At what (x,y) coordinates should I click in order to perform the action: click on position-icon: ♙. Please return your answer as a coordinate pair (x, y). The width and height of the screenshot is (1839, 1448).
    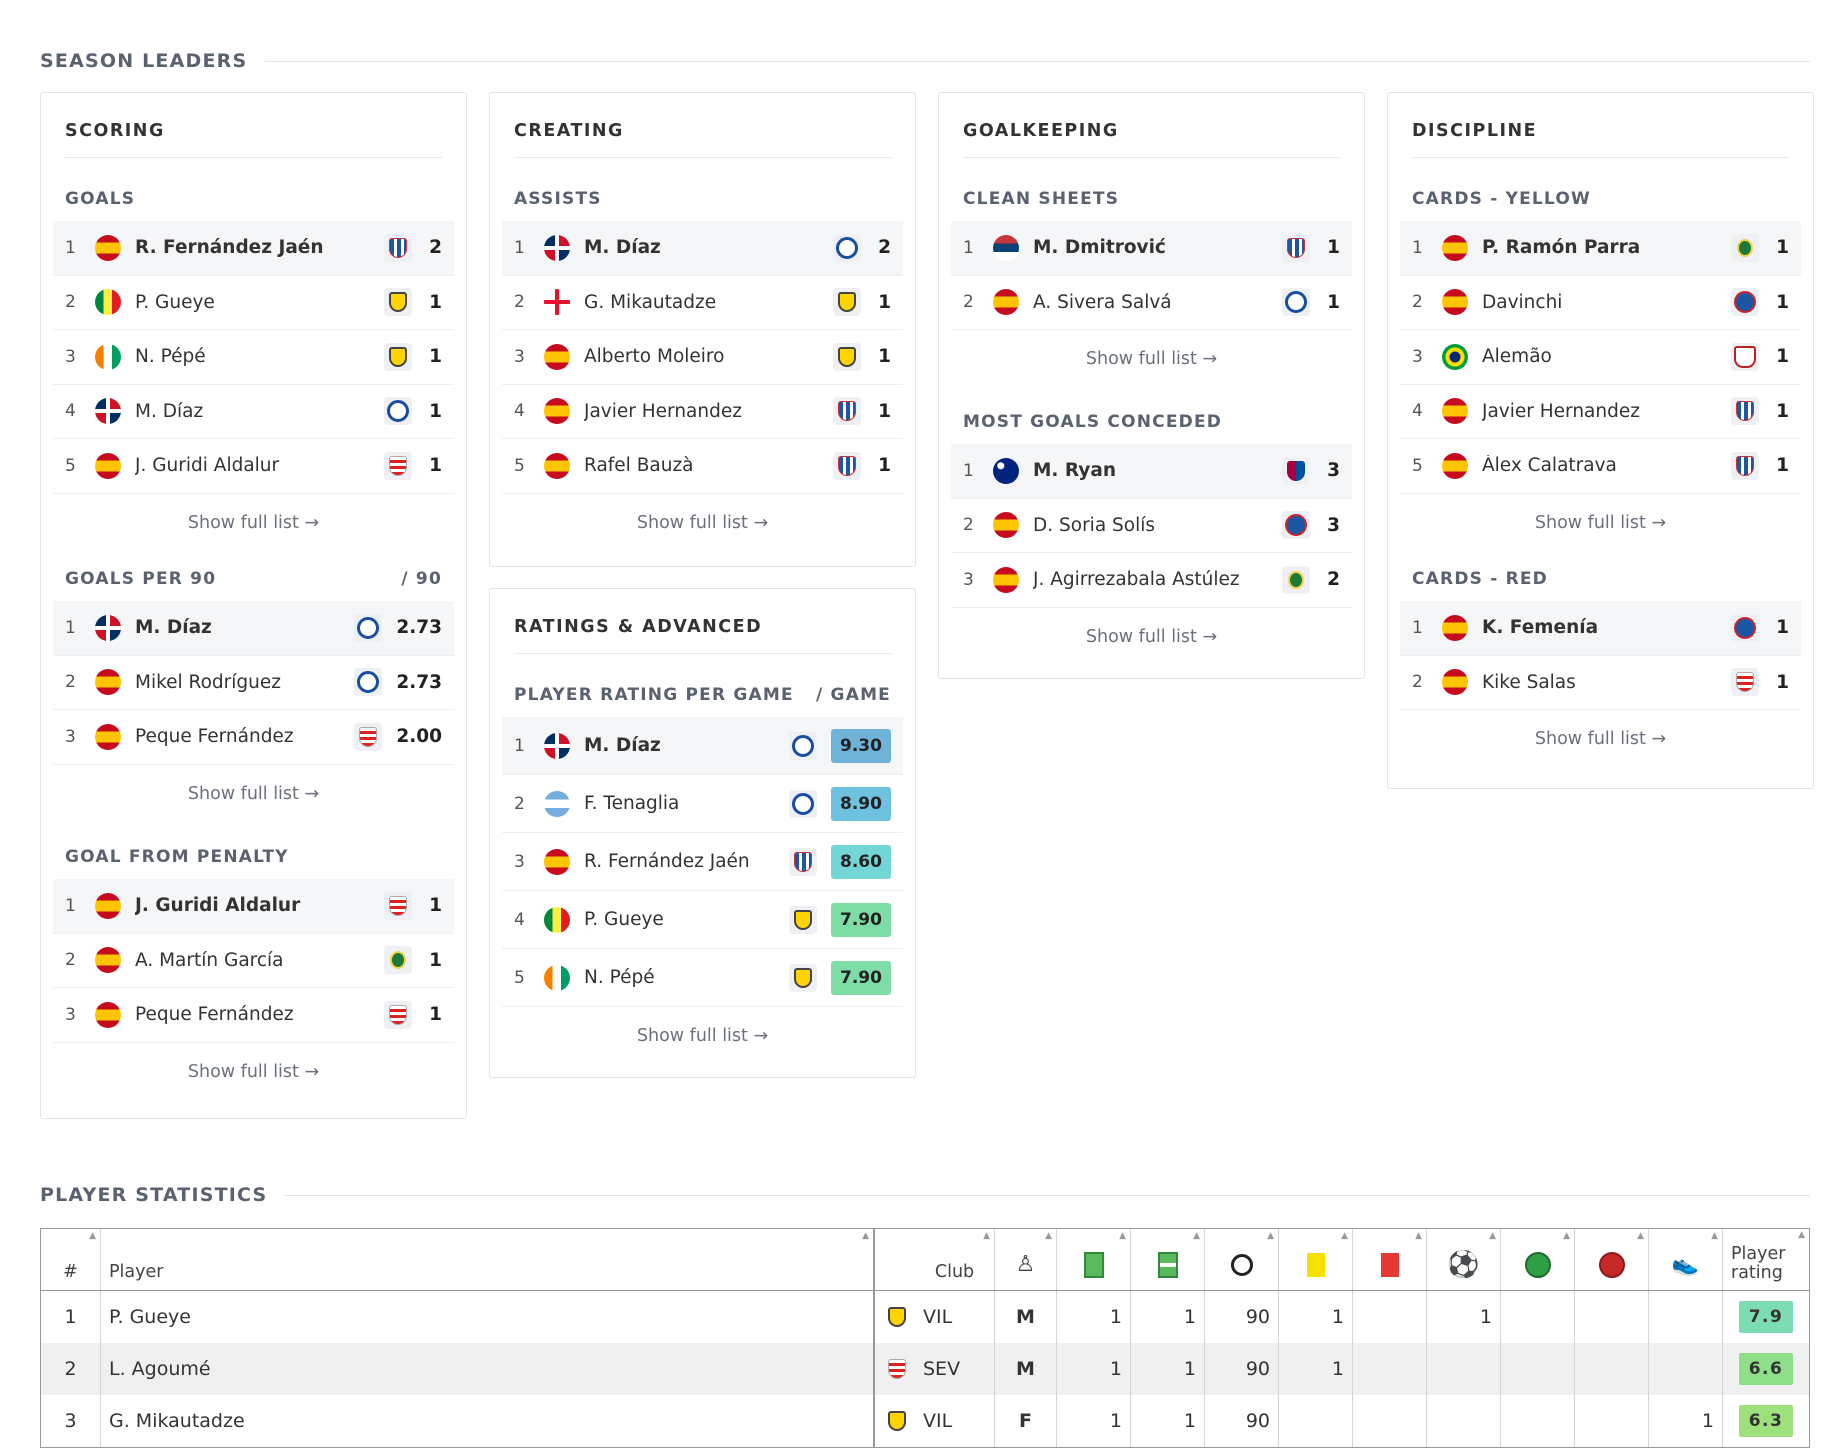
    Looking at the image, I should click on (1025, 1264).